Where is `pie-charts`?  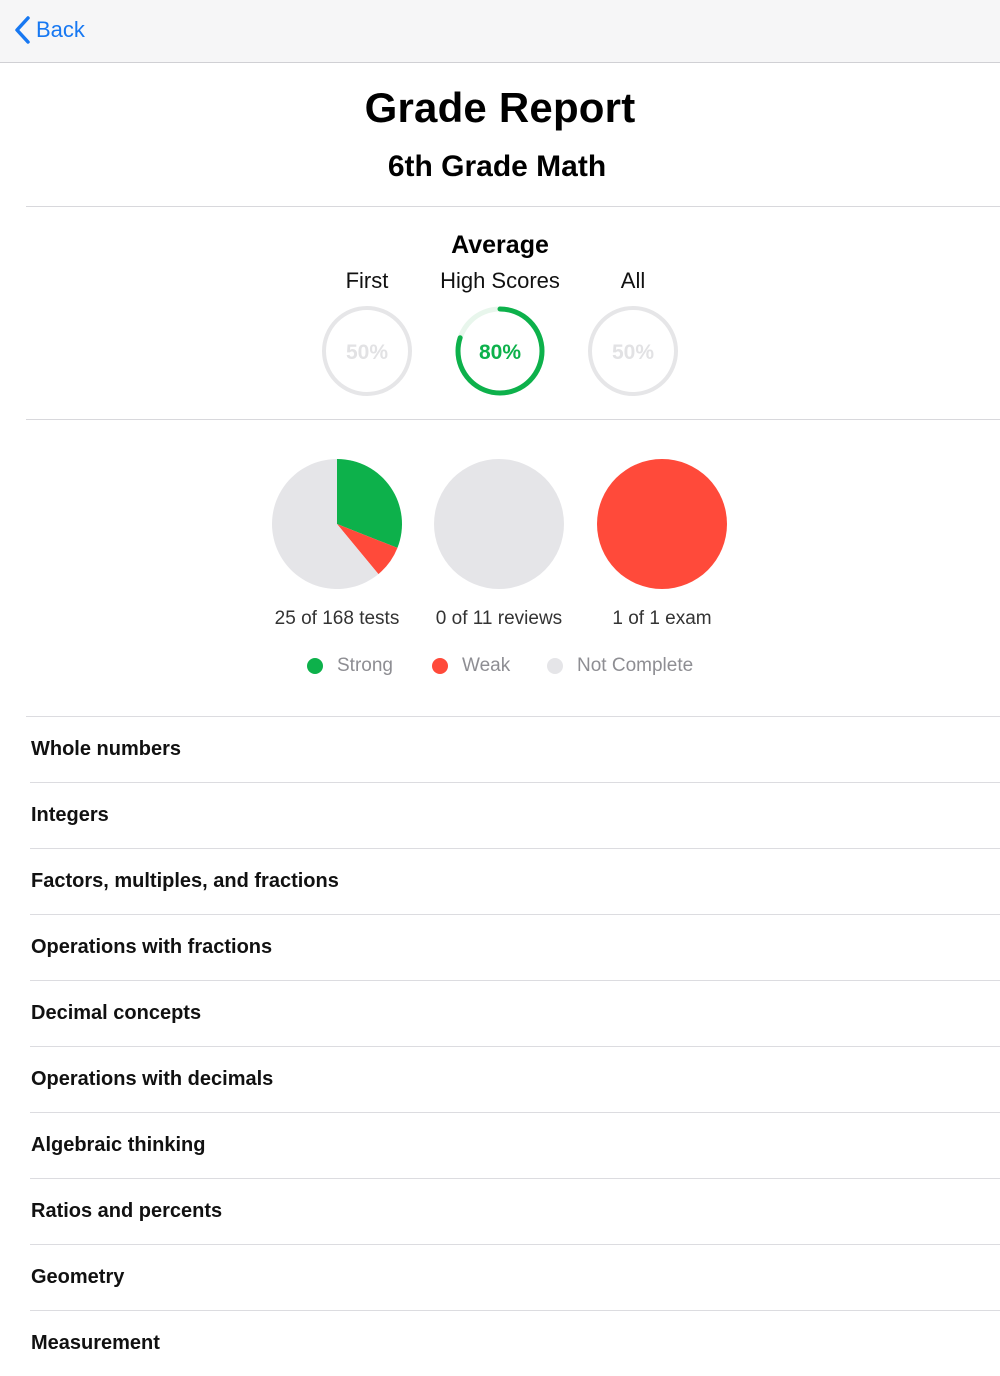
pie-charts is located at coordinates (499, 524).